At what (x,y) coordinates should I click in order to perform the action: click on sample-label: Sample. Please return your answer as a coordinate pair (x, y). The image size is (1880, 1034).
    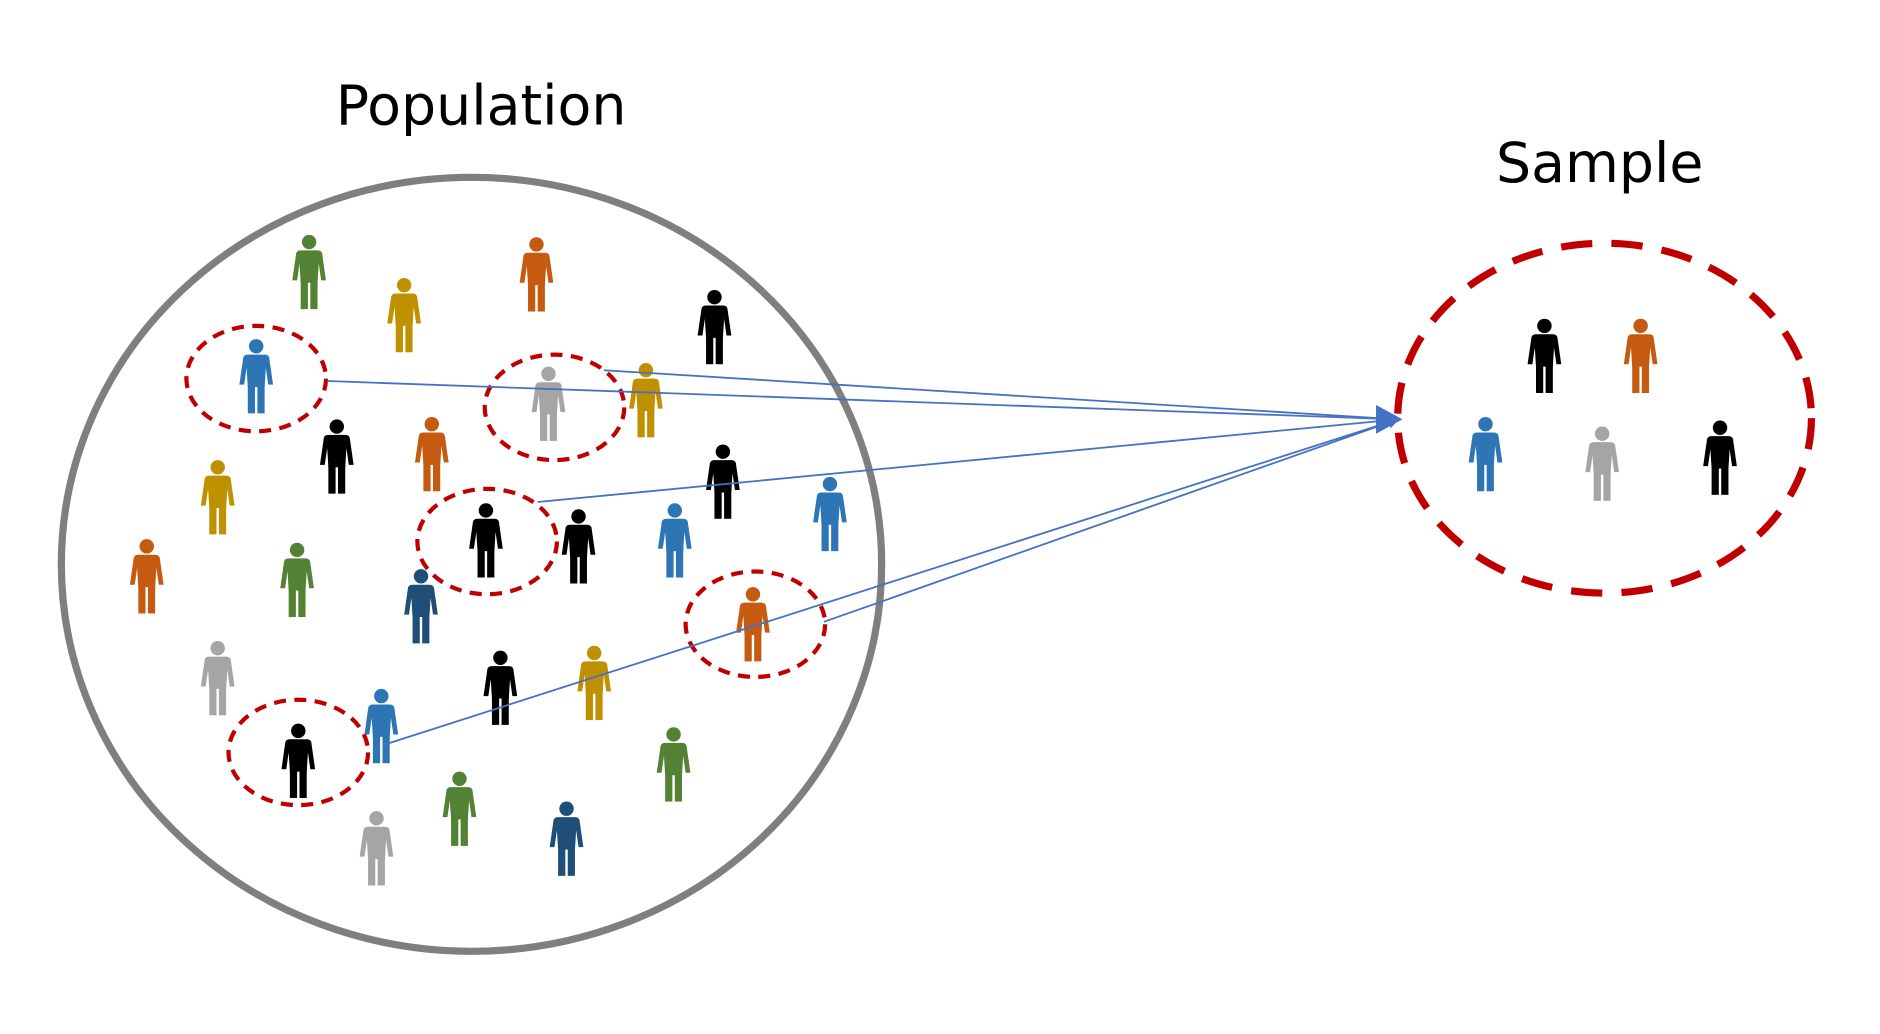
    Looking at the image, I should click on (1599, 164).